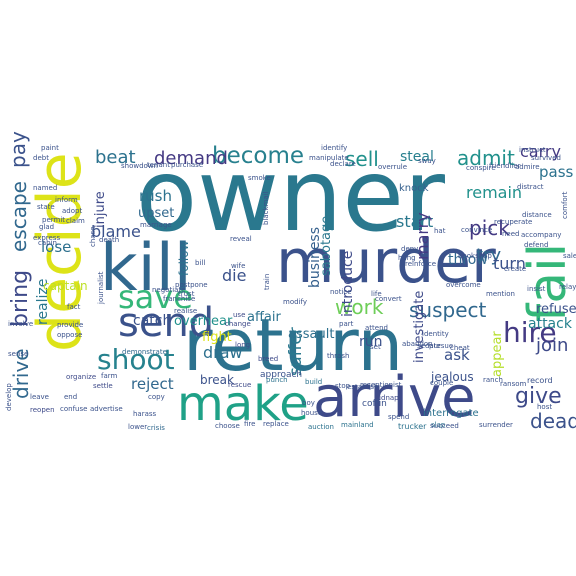 The width and height of the screenshot is (576, 576). I want to click on cloud-word-stop: stop, so click(343, 386).